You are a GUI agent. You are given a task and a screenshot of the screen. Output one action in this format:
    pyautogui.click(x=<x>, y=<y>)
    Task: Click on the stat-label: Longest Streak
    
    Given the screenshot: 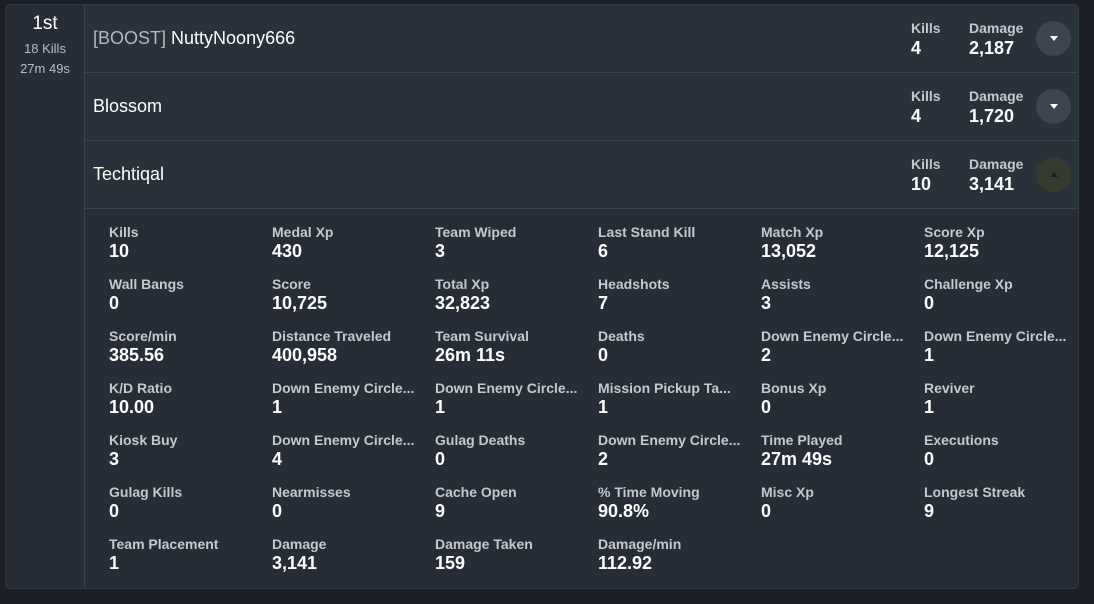 What is the action you would take?
    pyautogui.click(x=975, y=492)
    